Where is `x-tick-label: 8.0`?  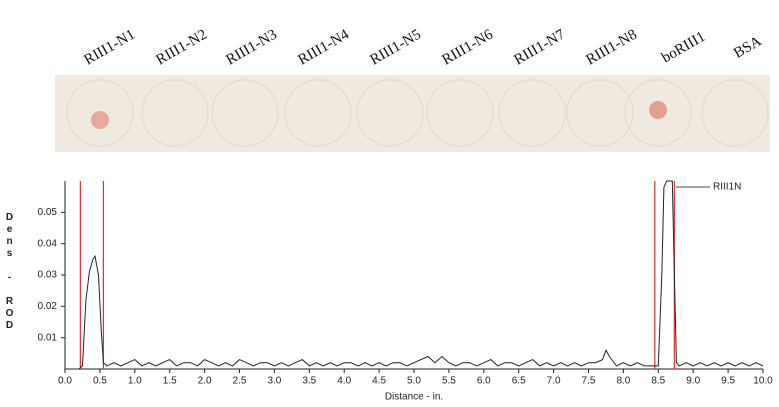 x-tick-label: 8.0 is located at coordinates (623, 381).